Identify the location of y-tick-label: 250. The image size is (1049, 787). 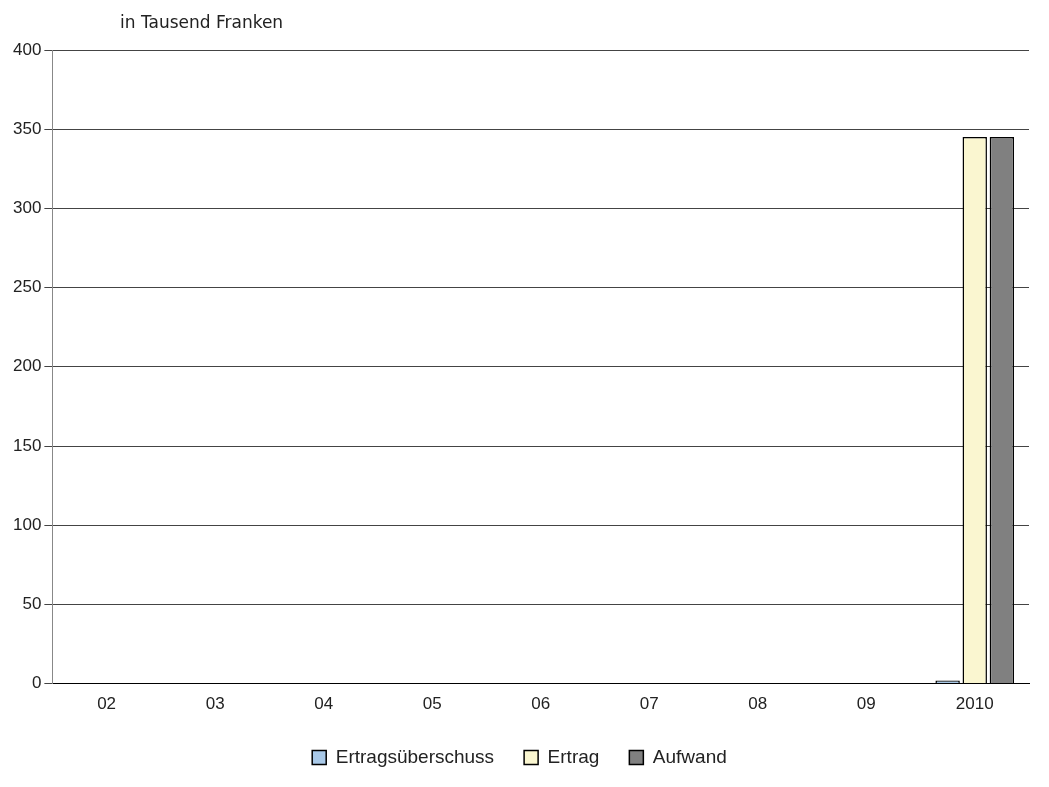
(27, 287).